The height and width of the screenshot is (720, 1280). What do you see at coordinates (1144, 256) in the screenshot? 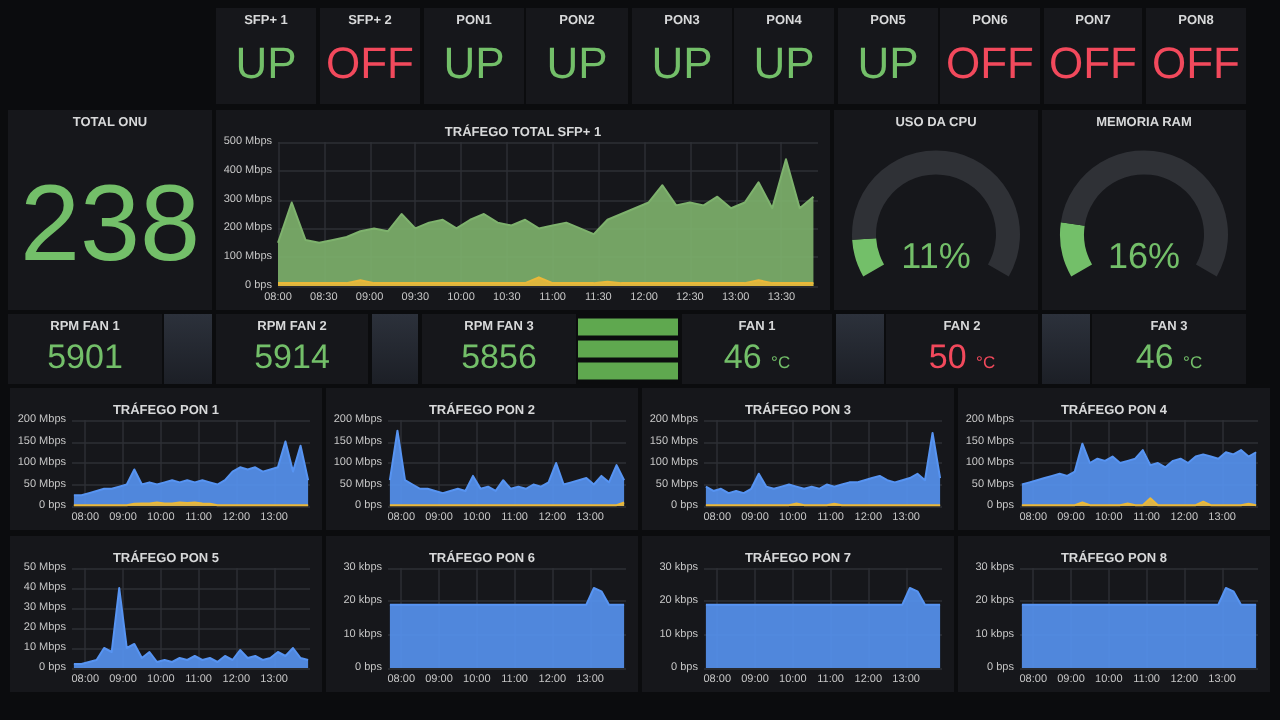
I see `text: 16%` at bounding box center [1144, 256].